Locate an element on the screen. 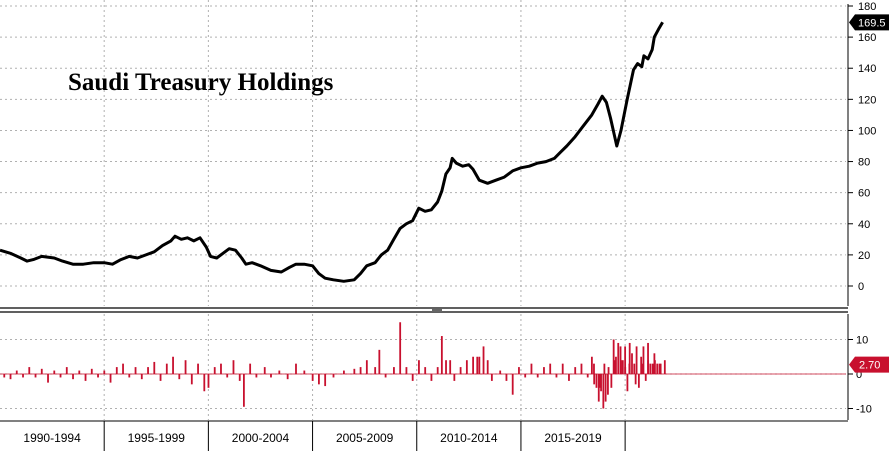 This screenshot has height=451, width=890. last-value-badge-bottom is located at coordinates (869, 364).